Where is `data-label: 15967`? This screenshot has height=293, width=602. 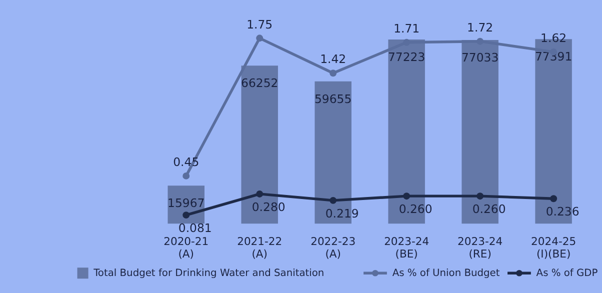 data-label: 15967 is located at coordinates (186, 203).